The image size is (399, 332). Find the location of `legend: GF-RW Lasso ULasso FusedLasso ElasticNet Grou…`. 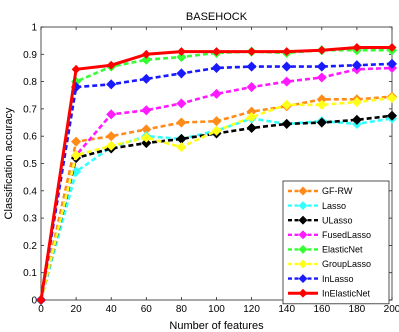

legend: GF-RW Lasso ULasso FusedLasso ElasticNet Grou… is located at coordinates (336, 242).